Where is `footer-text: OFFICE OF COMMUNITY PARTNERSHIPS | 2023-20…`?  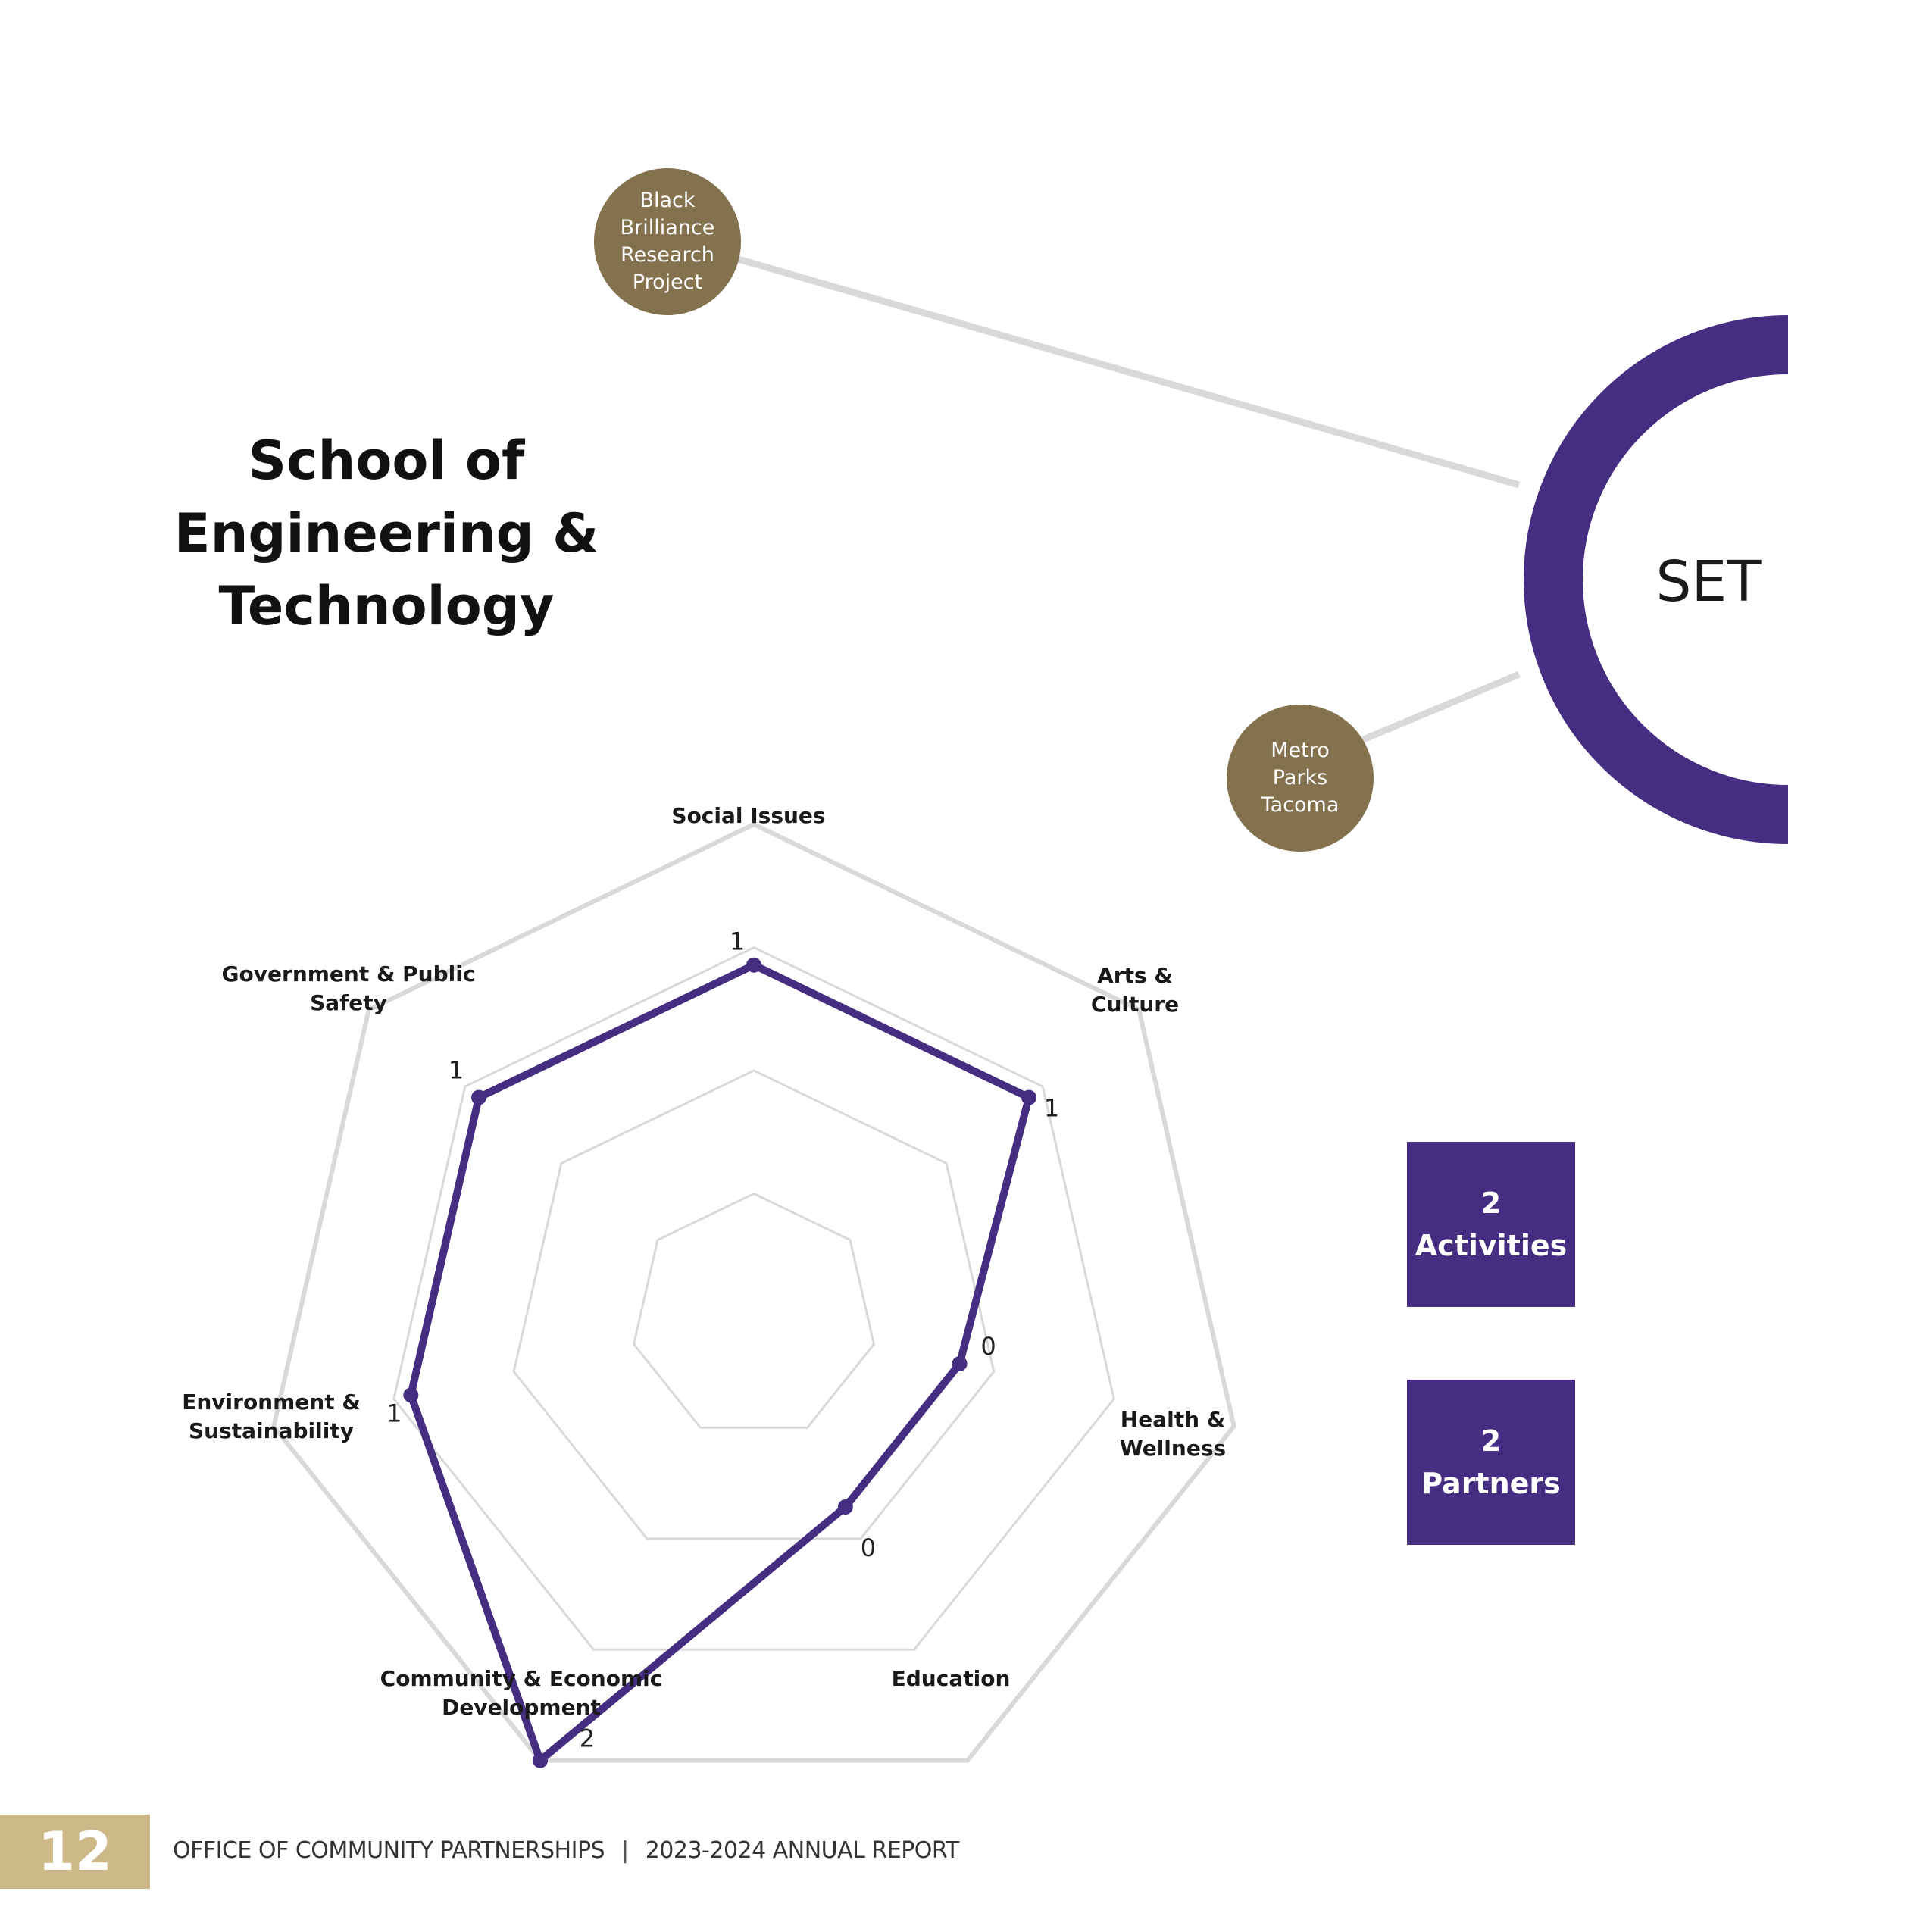
footer-text: OFFICE OF COMMUNITY PARTNERSHIPS | 2023-20… is located at coordinates (566, 1850).